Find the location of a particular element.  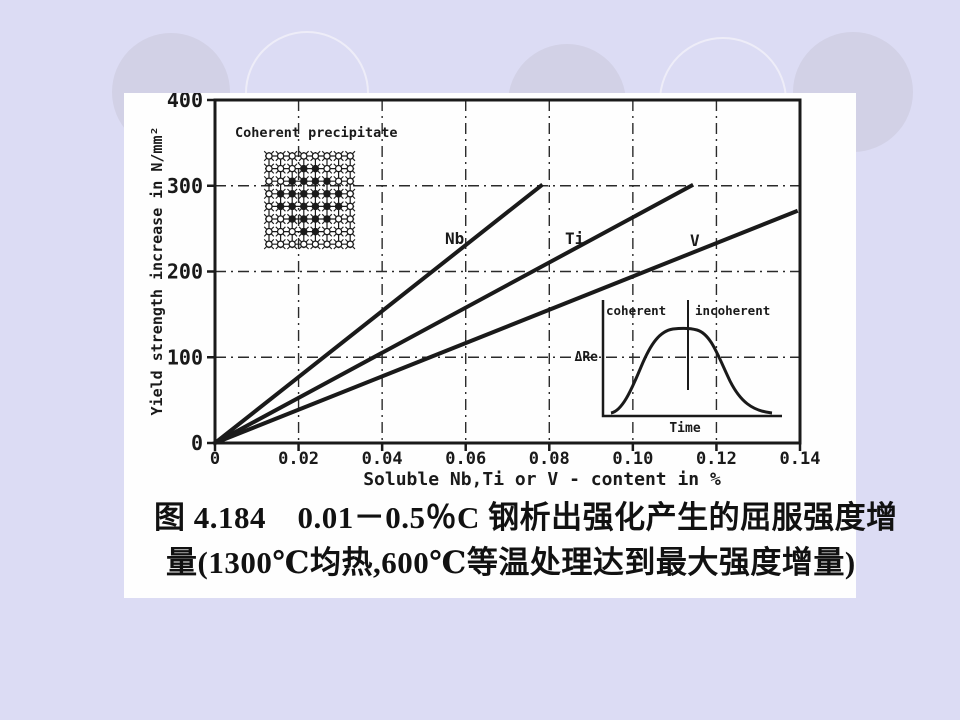

bell-inset: coherent incoherent ΔRe Time is located at coordinates (678, 368).